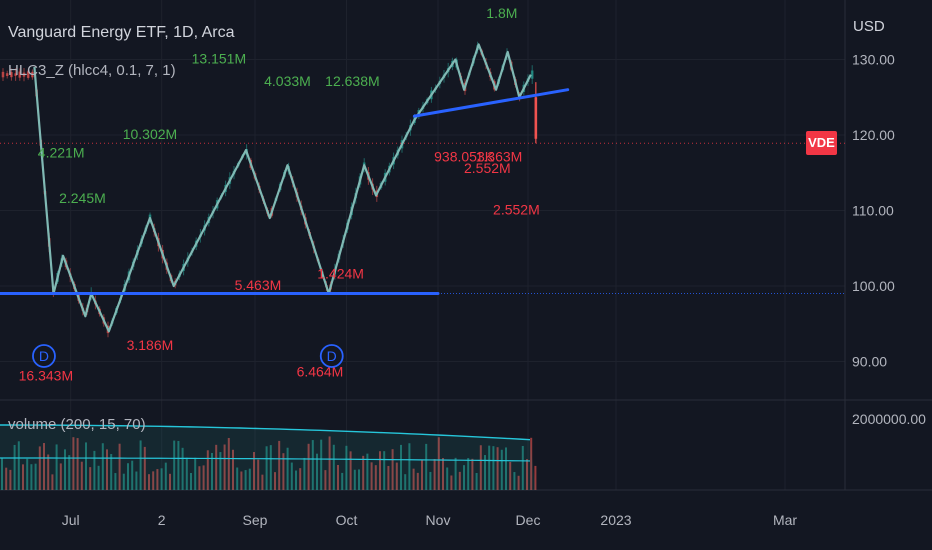 Image resolution: width=932 pixels, height=550 pixels. Describe the element at coordinates (491, 103) in the screenshot. I see `neckline-trend-line` at that location.